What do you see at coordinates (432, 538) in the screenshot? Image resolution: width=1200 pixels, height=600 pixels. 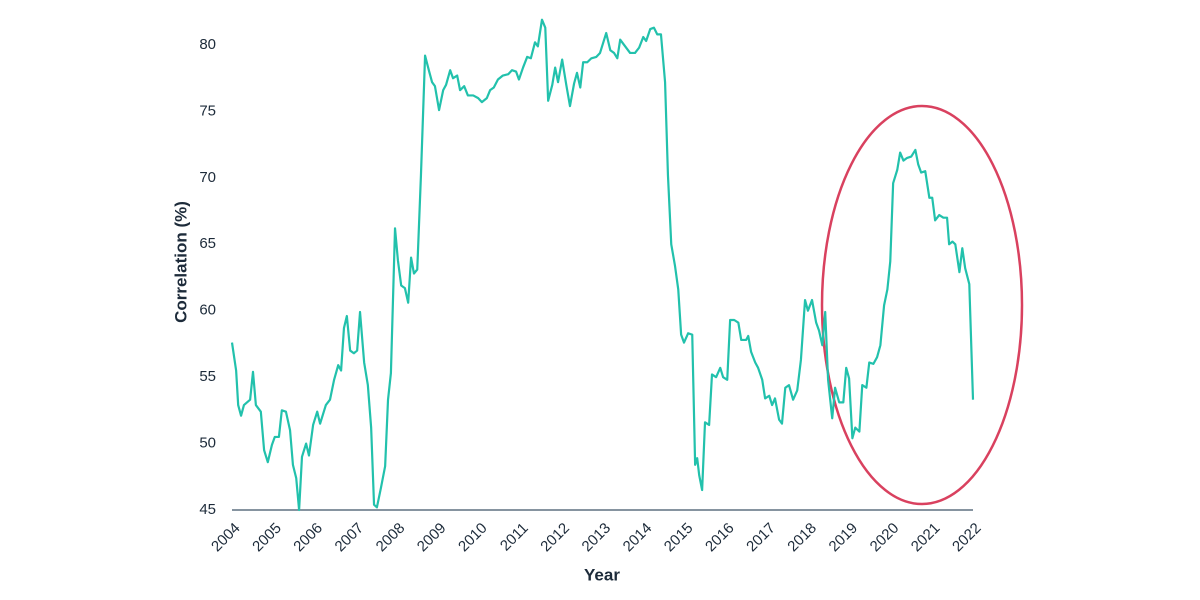 I see `x-tick-label: 2009` at bounding box center [432, 538].